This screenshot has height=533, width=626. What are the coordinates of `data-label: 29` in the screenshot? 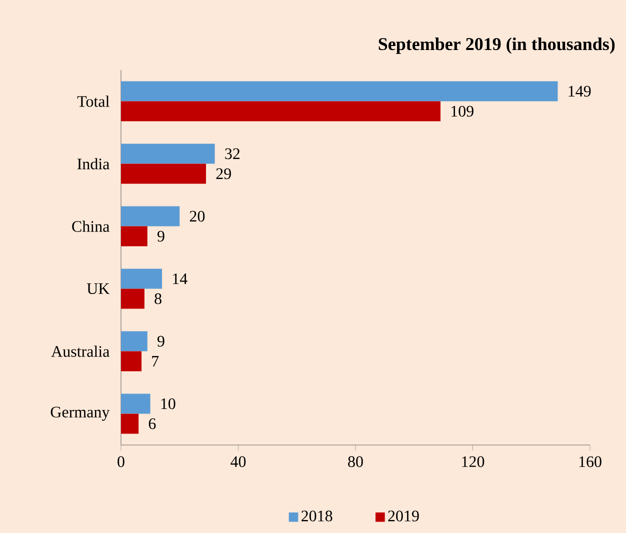 It's located at (223, 174).